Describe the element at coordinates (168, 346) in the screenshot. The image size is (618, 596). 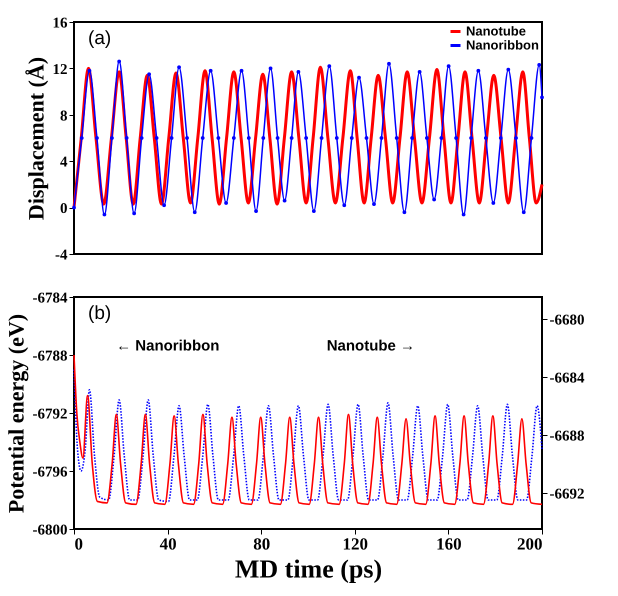
I see `annotation: ← Nanoribbon` at that location.